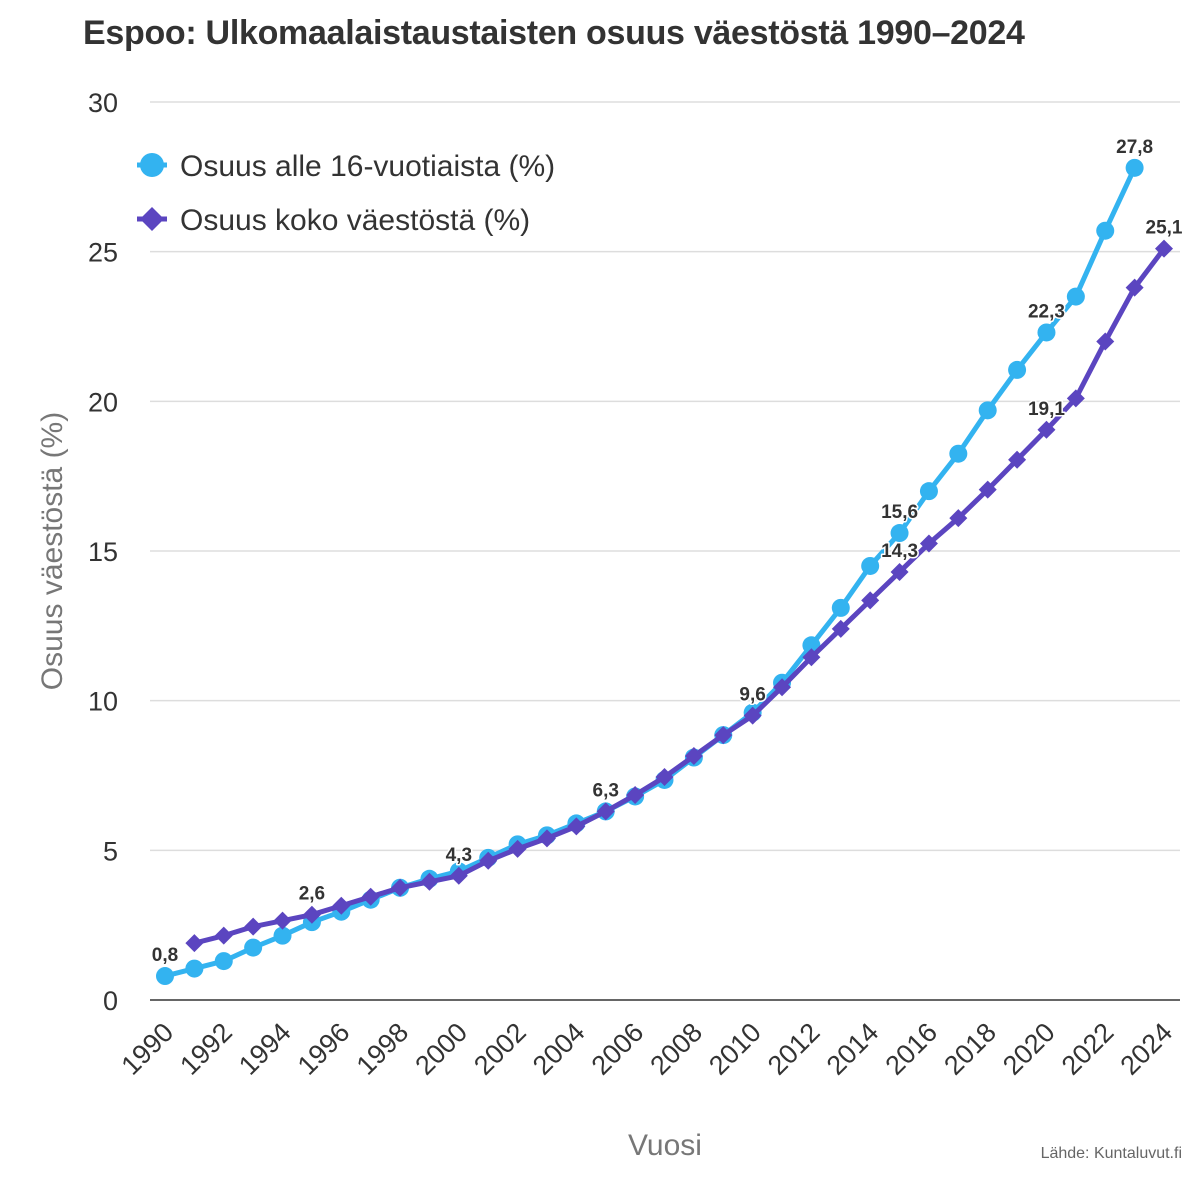  What do you see at coordinates (1088, 1049) in the screenshot?
I see `x-tick-label: 2022` at bounding box center [1088, 1049].